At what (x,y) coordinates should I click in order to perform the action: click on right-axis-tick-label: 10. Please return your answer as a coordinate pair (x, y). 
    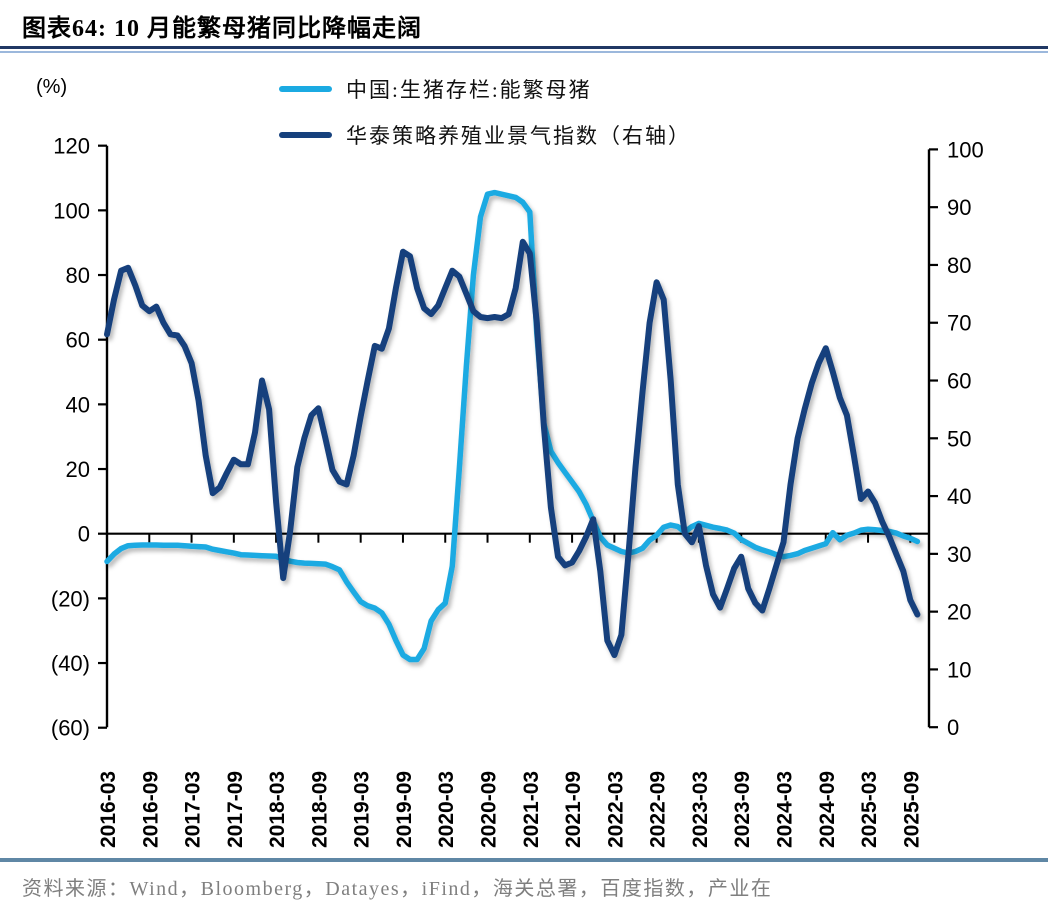
    Looking at the image, I should click on (959, 669).